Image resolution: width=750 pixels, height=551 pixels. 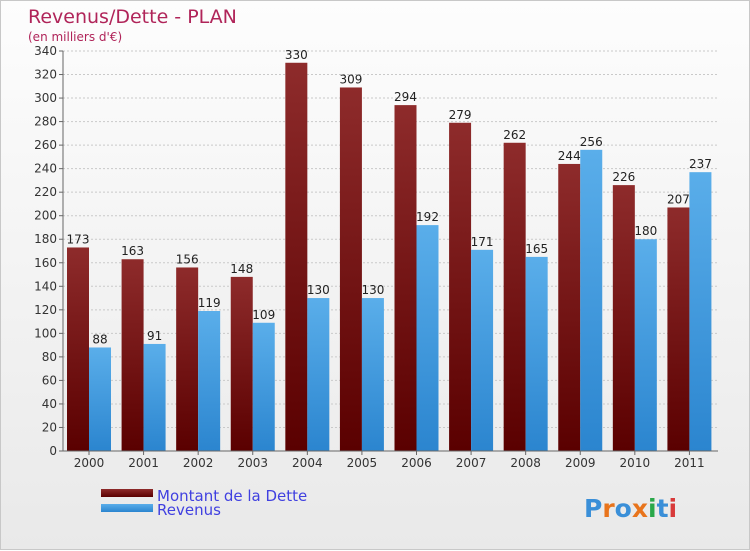 I want to click on y-tick-label: 20, so click(x=49, y=427).